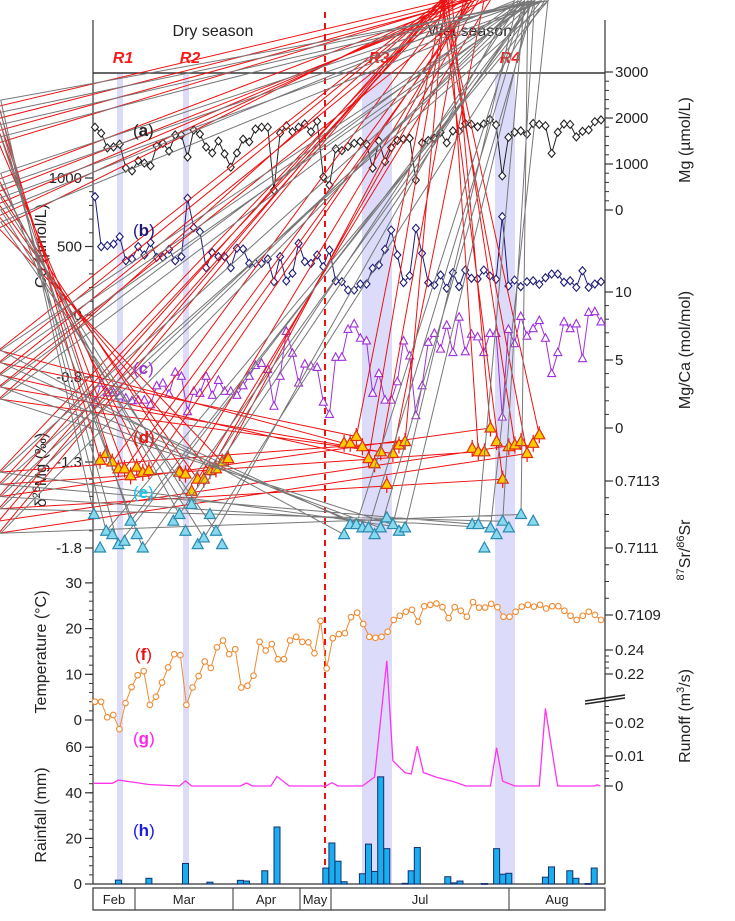 The width and height of the screenshot is (735, 921). I want to click on panel-label-b: (b), so click(144, 230).